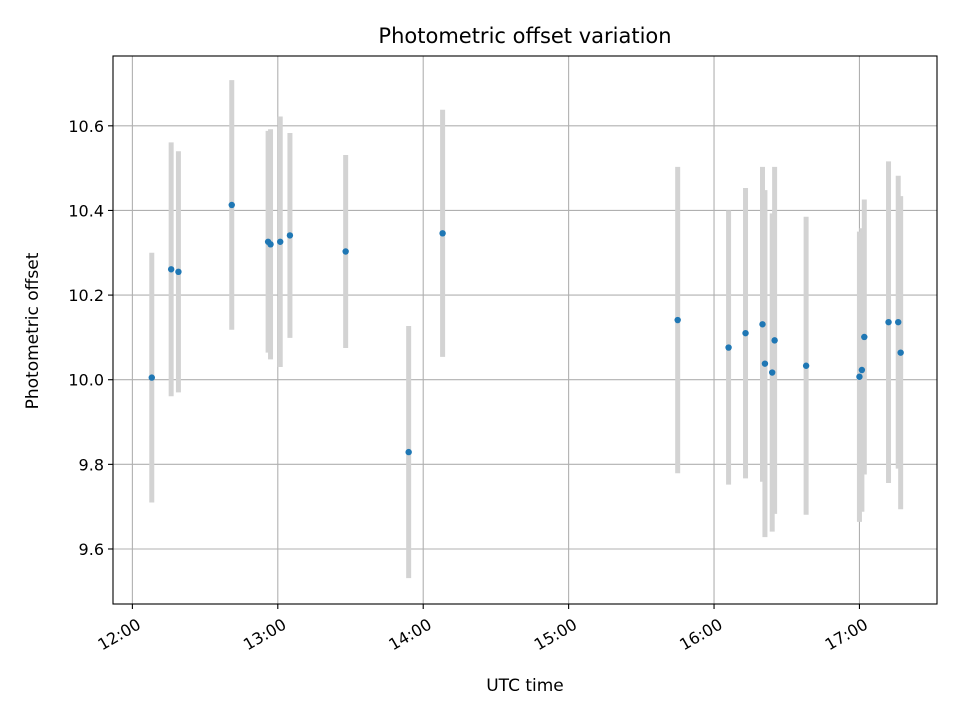  I want to click on y-tick-label: 10.6, so click(86, 126).